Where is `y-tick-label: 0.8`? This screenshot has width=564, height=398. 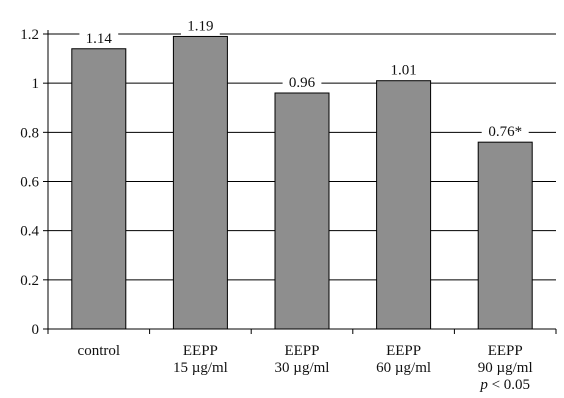 y-tick-label: 0.8 is located at coordinates (29, 133).